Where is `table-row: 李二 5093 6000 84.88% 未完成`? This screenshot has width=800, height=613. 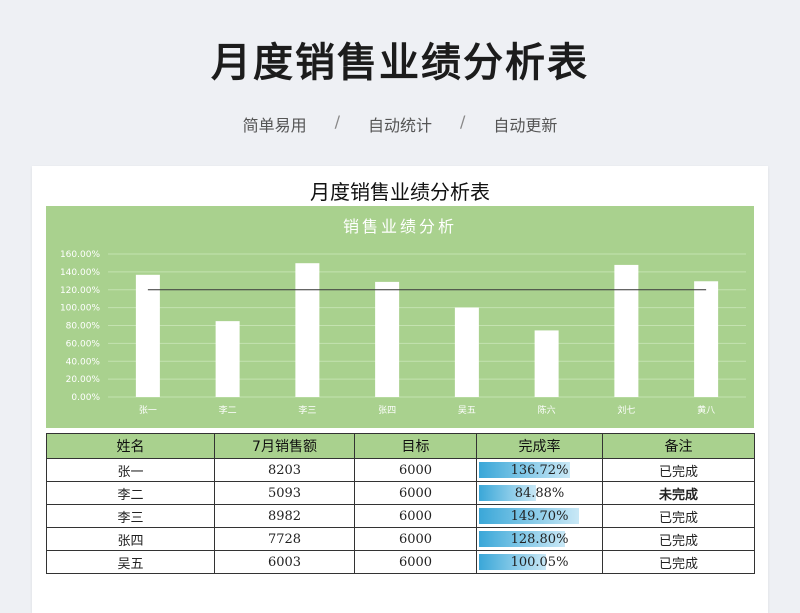
table-row: 李二 5093 6000 84.88% 未完成 is located at coordinates (400, 493).